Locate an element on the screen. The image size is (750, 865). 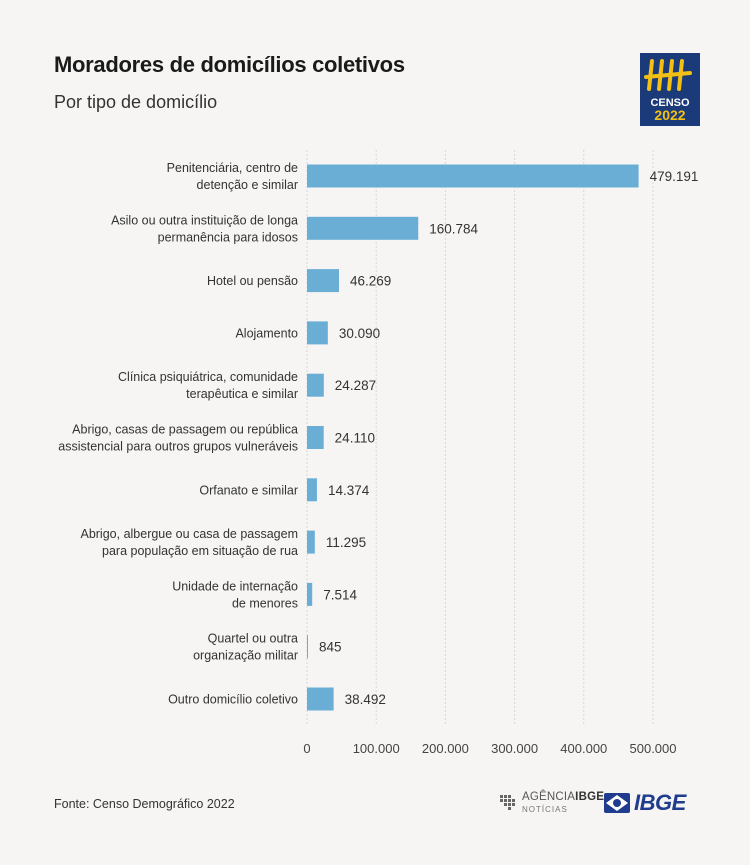
category-label-line: de menores is located at coordinates (265, 603).